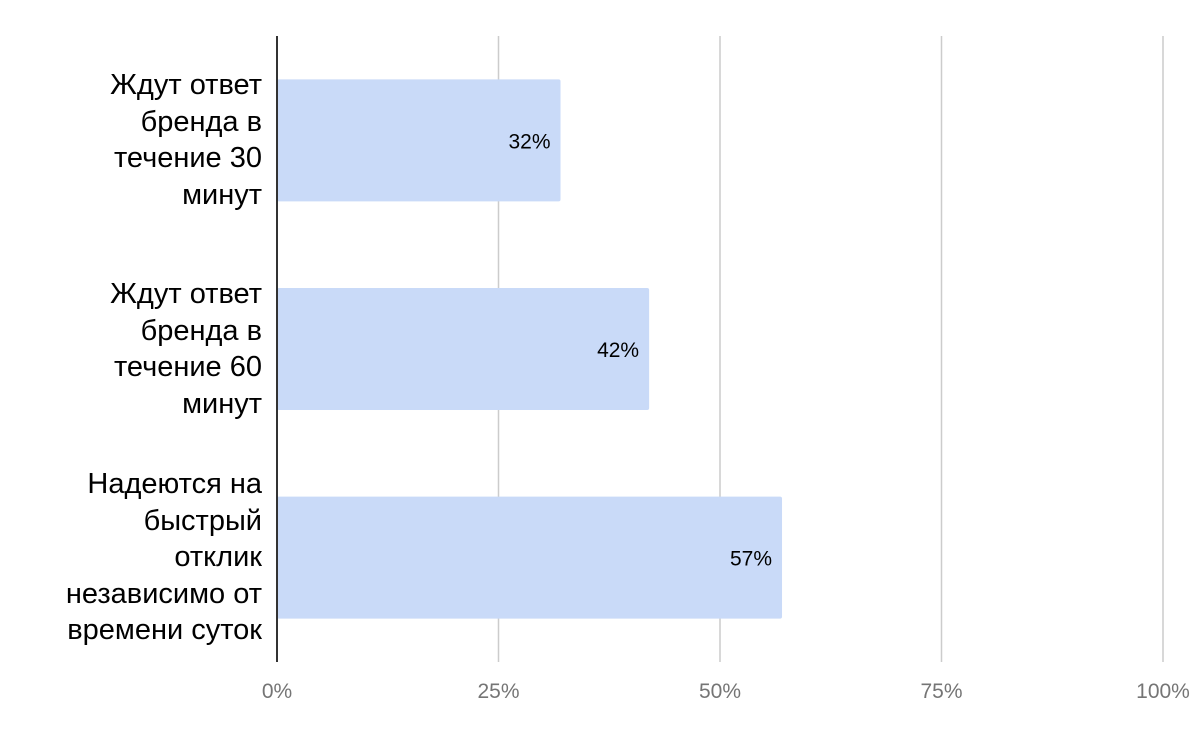 This screenshot has height=742, width=1200. What do you see at coordinates (1163, 691) in the screenshot?
I see `x-tick-label-4: 100%` at bounding box center [1163, 691].